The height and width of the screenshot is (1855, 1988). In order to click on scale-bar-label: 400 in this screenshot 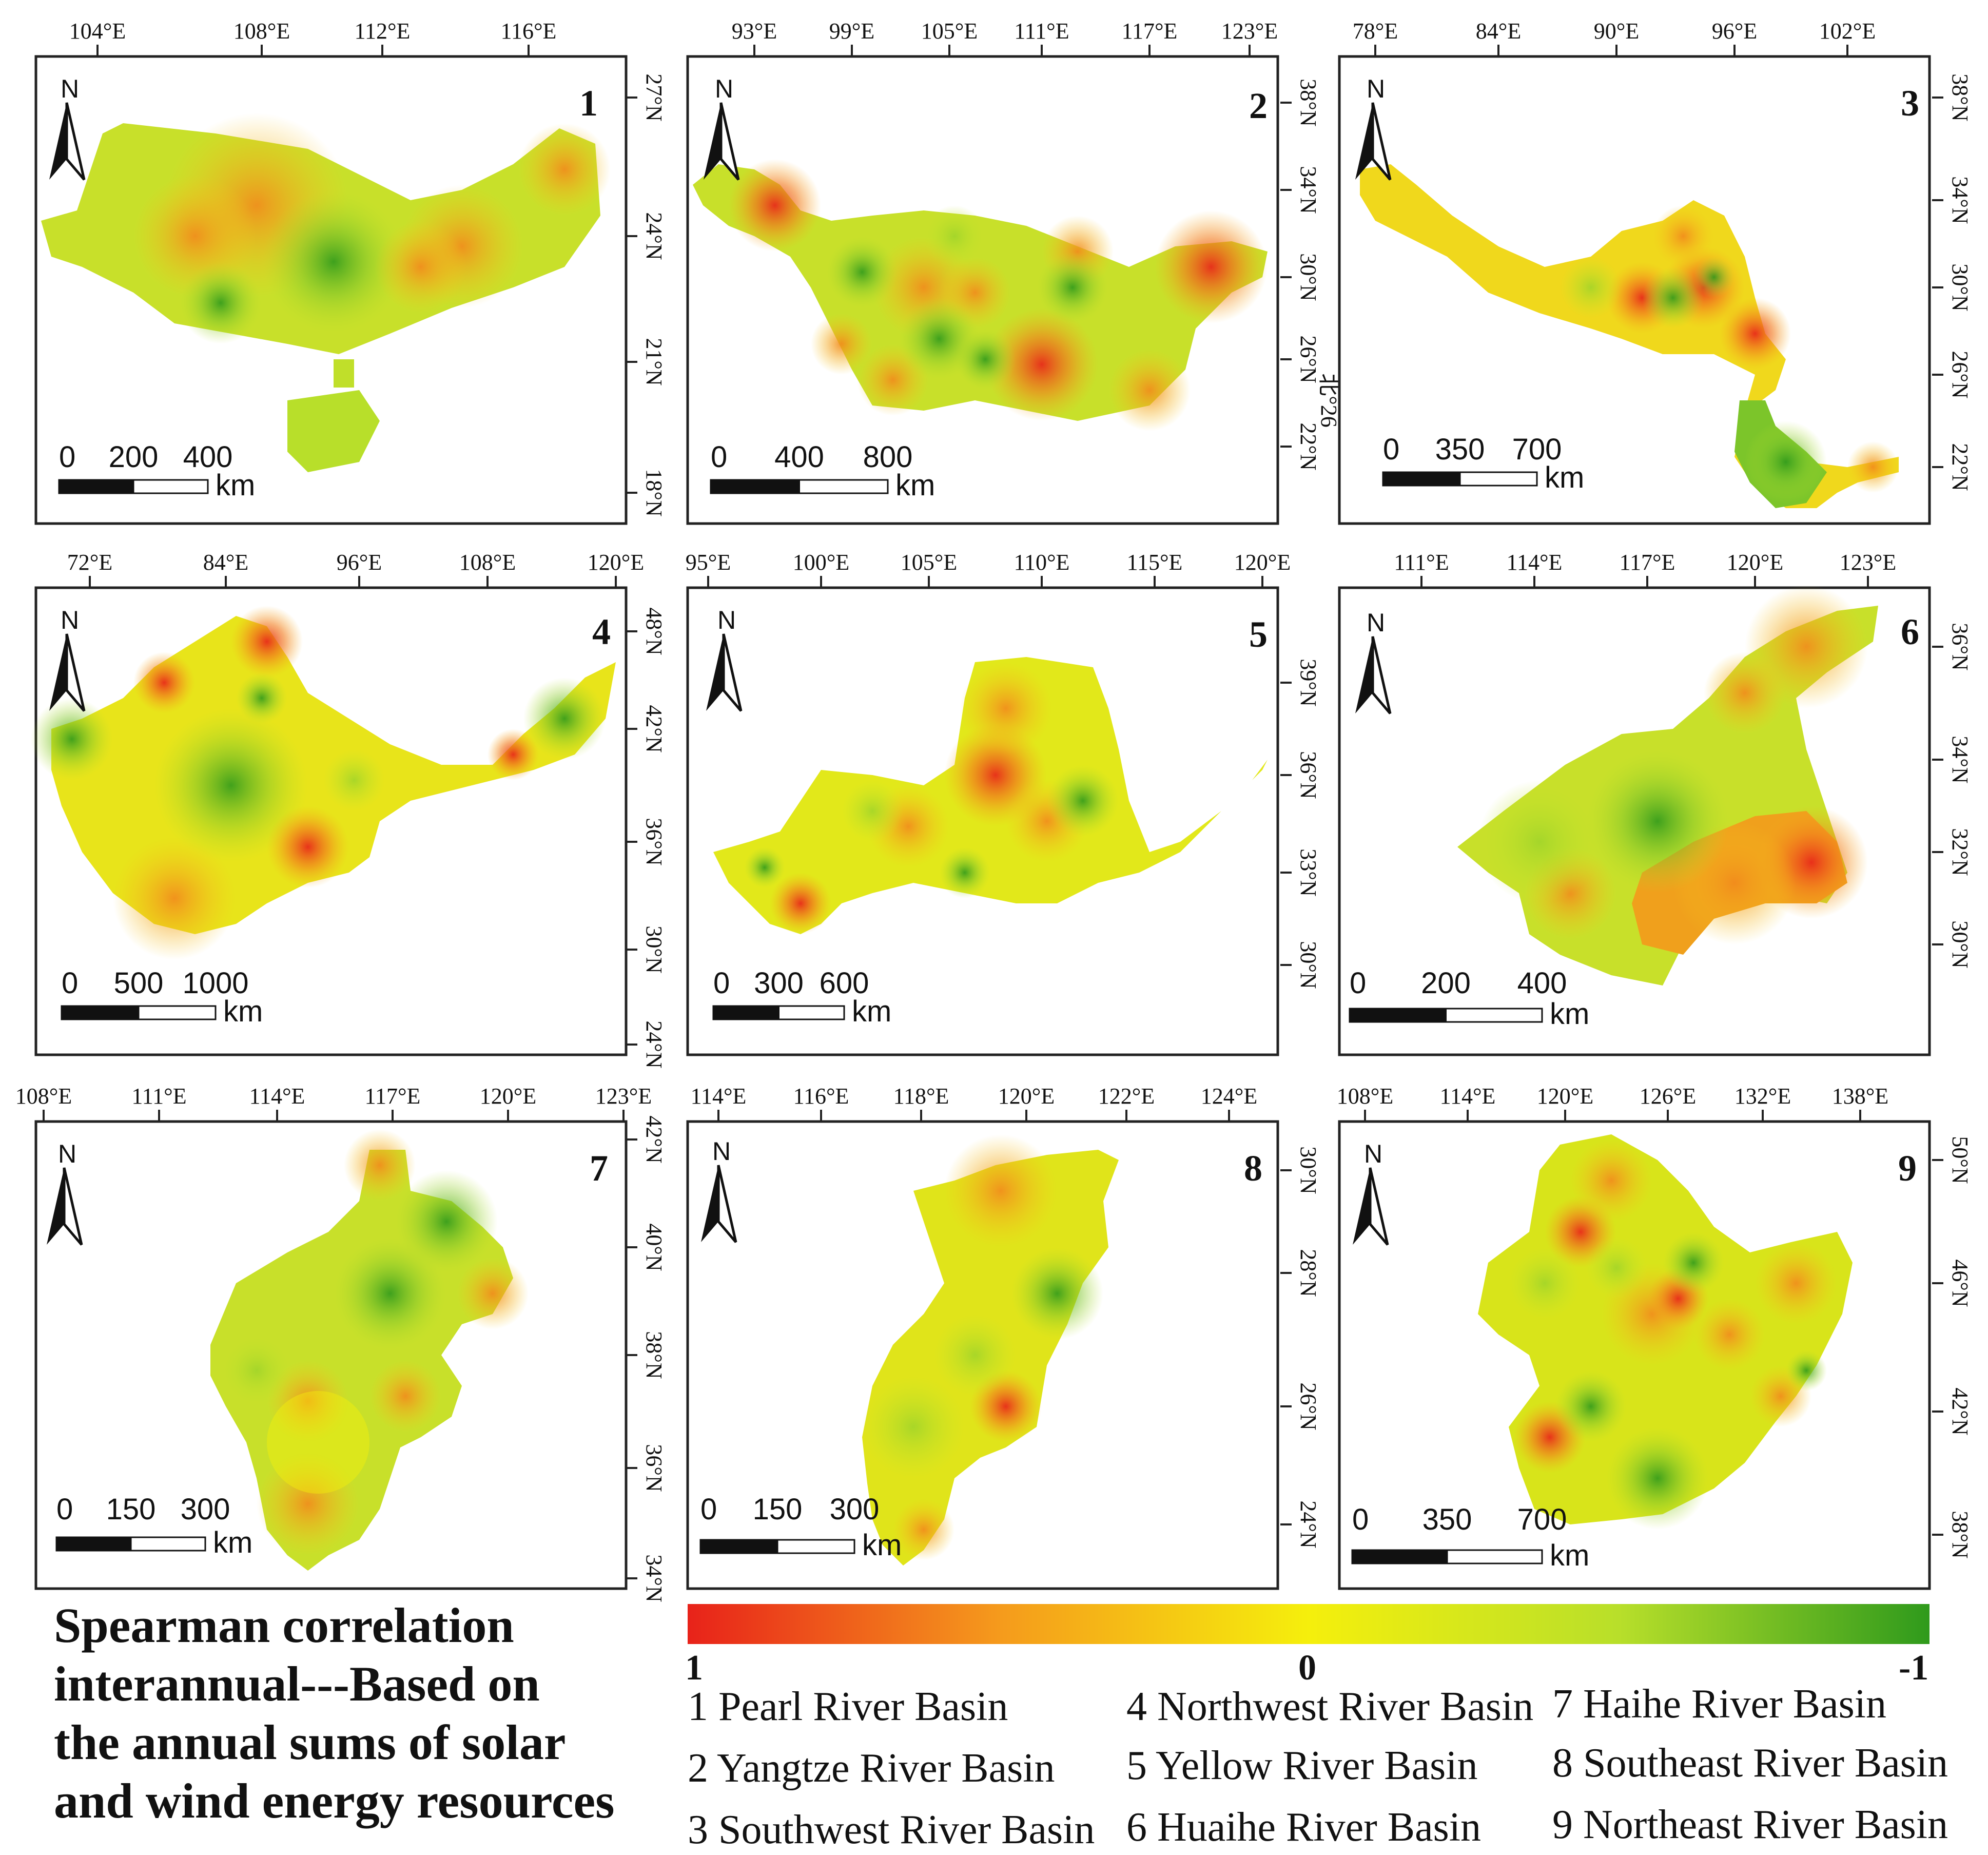, I will do `click(1542, 984)`.